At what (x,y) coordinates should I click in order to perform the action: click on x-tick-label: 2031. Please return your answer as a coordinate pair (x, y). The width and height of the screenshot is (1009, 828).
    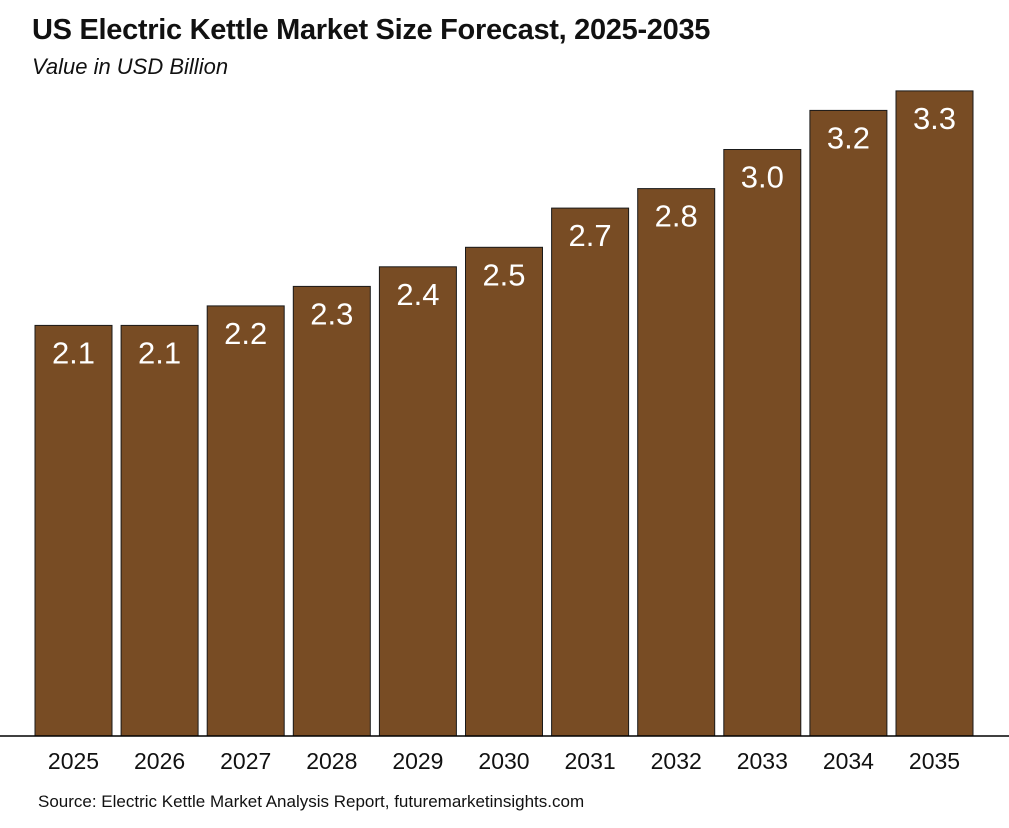
    Looking at the image, I should click on (590, 761).